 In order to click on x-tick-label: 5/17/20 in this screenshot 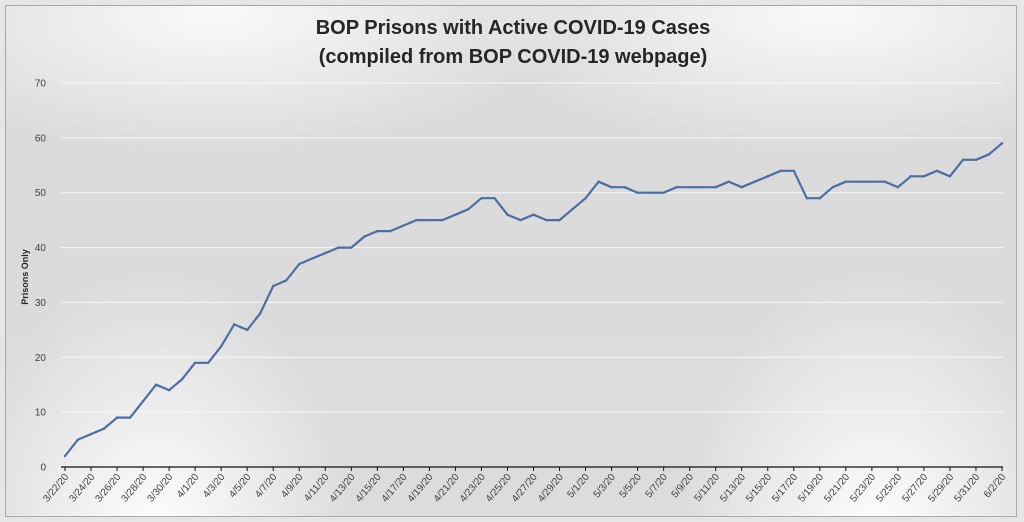, I will do `click(785, 488)`.